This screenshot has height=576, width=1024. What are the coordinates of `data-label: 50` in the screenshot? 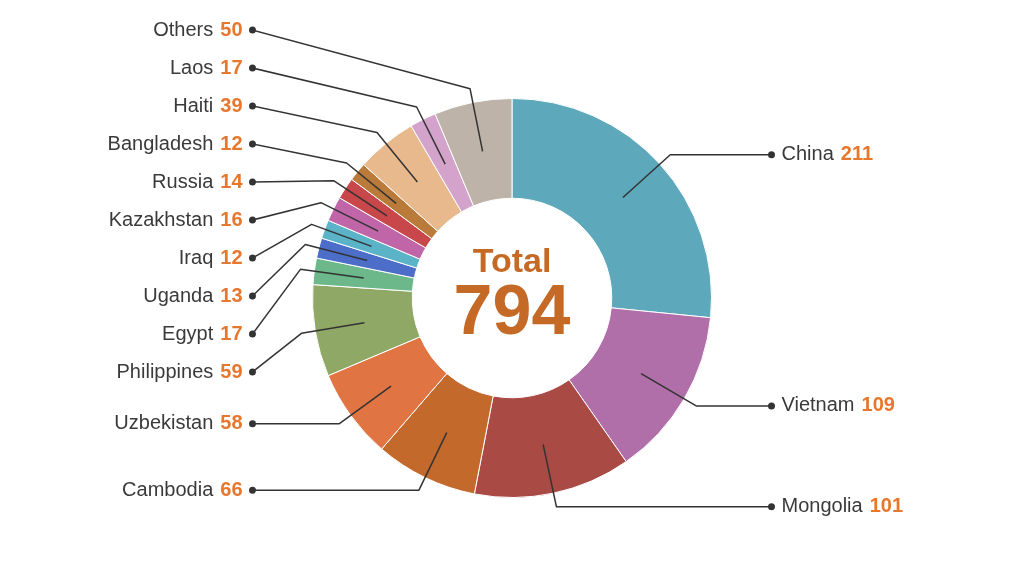 It's located at (231, 28).